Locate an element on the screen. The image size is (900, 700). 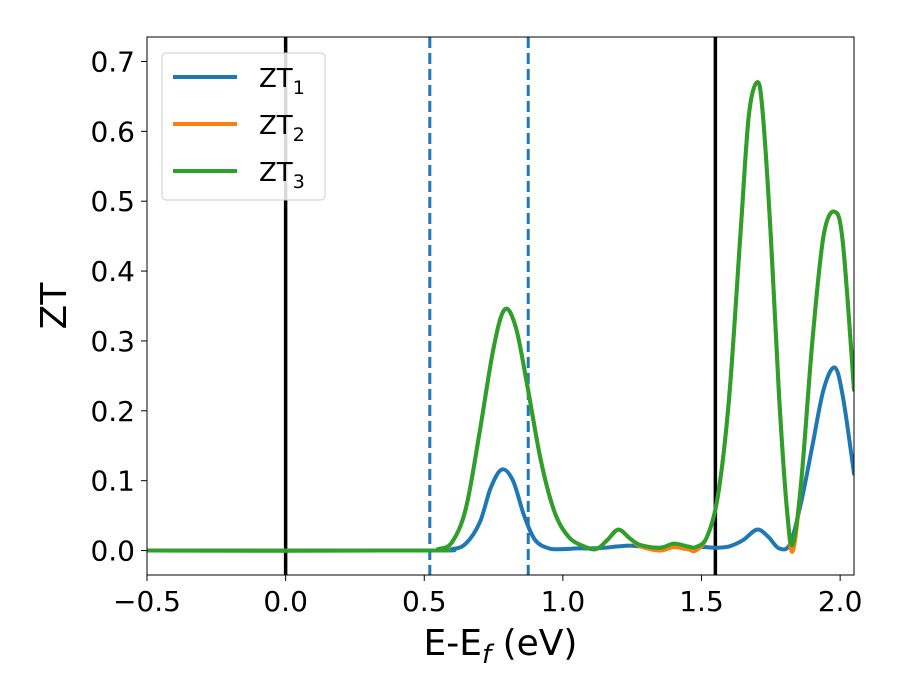
legend-box is located at coordinates (243, 126).